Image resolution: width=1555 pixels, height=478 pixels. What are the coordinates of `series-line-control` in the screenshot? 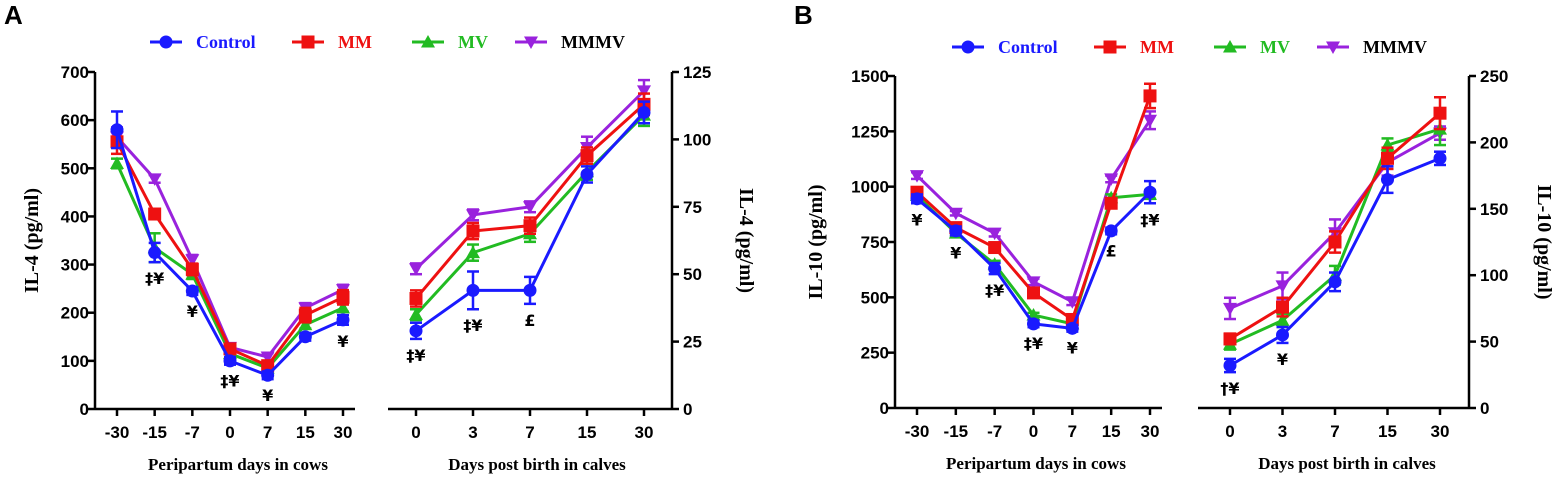 It's located at (1335, 261).